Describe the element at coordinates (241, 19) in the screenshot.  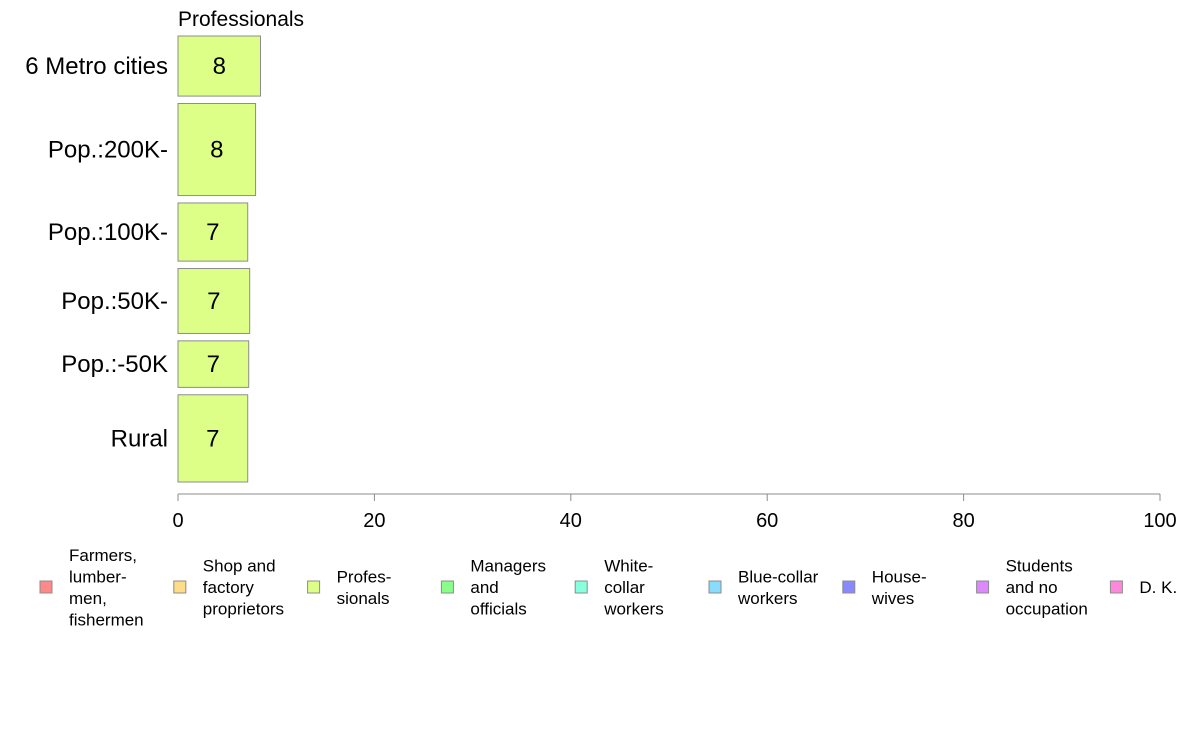
I see `chart-title: Professionals` at that location.